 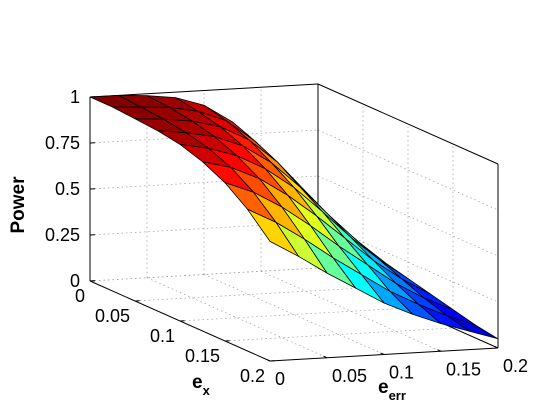 I want to click on axis-edge-top-left, so click(x=204, y=90).